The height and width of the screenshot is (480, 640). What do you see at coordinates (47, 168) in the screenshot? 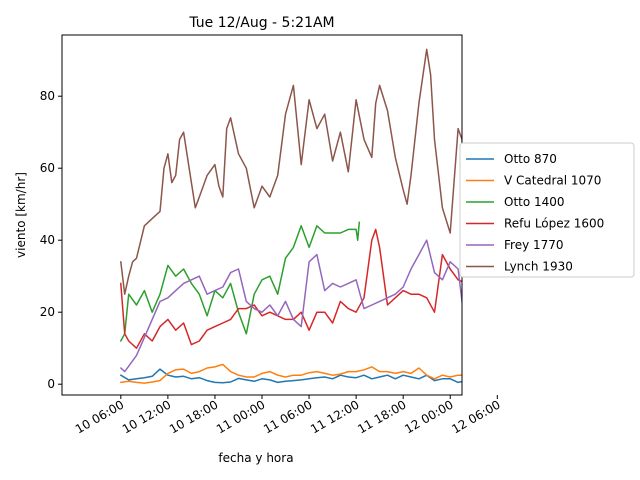
I see `y-tick-label: 60` at bounding box center [47, 168].